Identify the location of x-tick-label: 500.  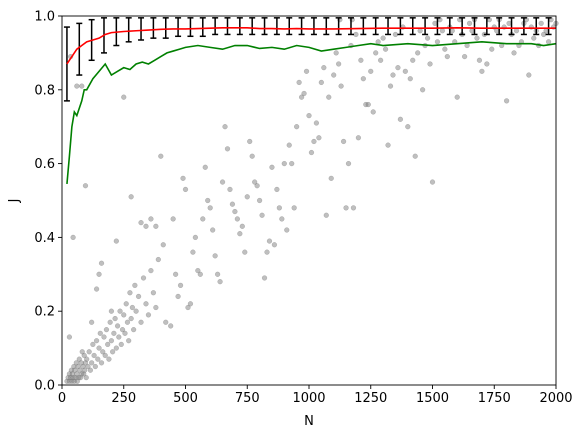
(185, 398).